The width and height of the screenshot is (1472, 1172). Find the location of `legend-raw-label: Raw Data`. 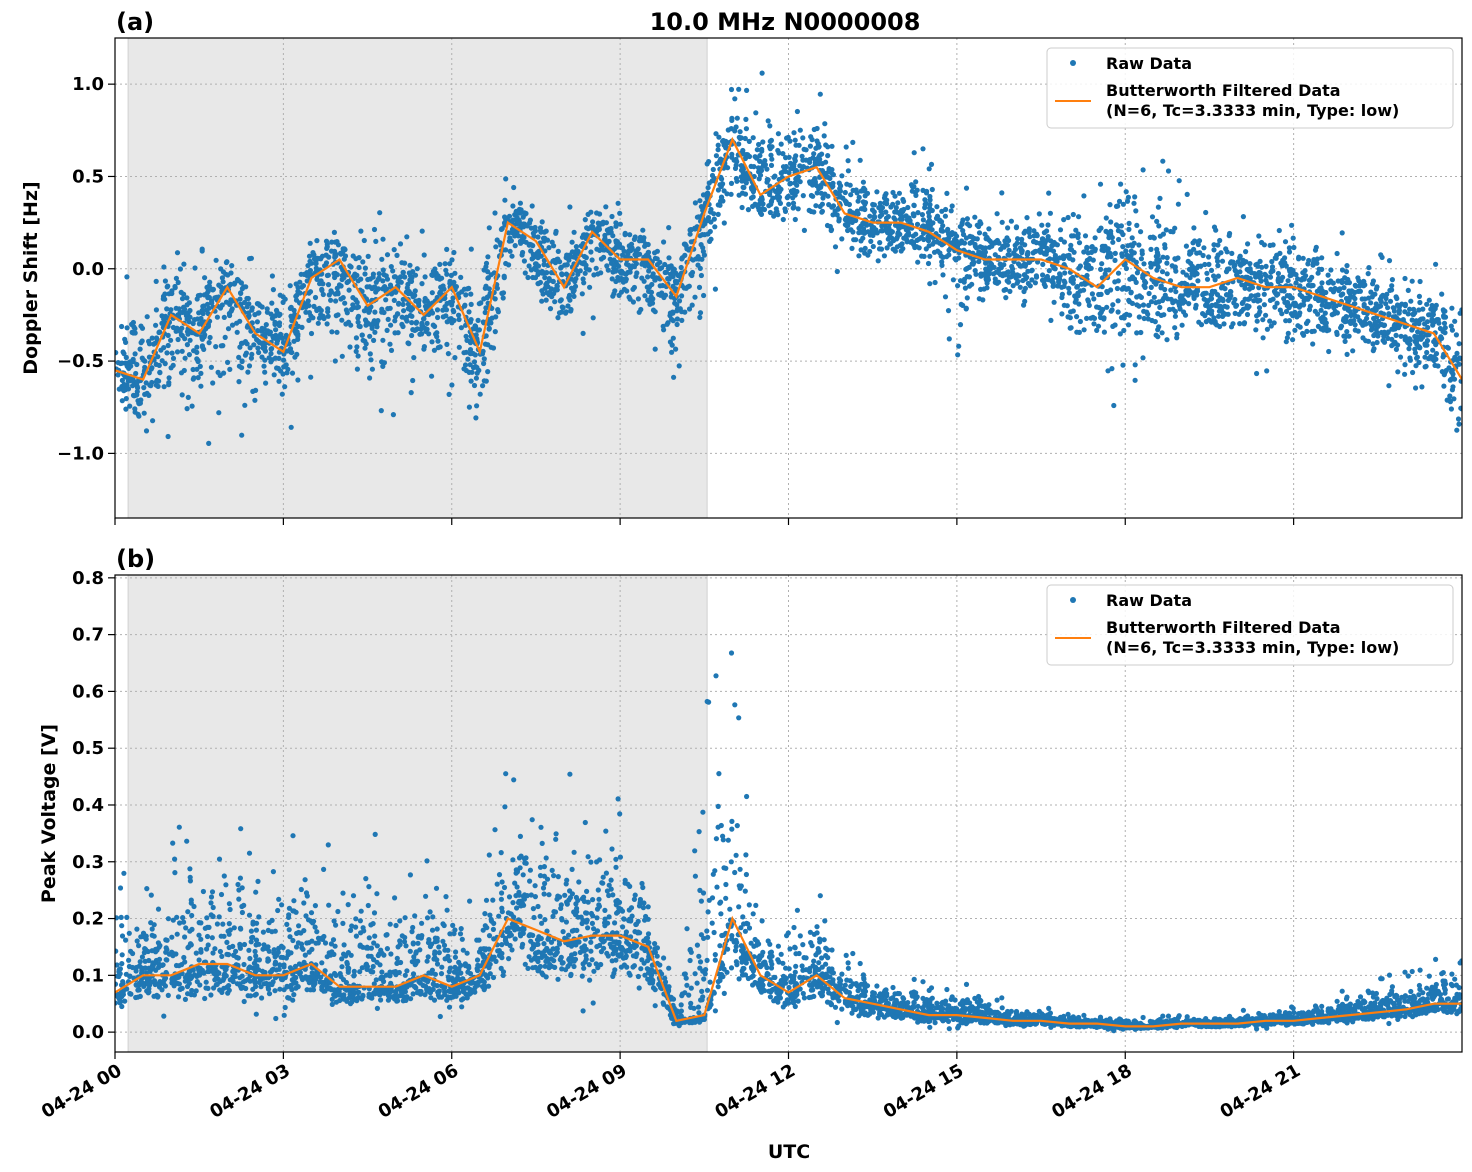

legend-raw-label: Raw Data is located at coordinates (1149, 63).